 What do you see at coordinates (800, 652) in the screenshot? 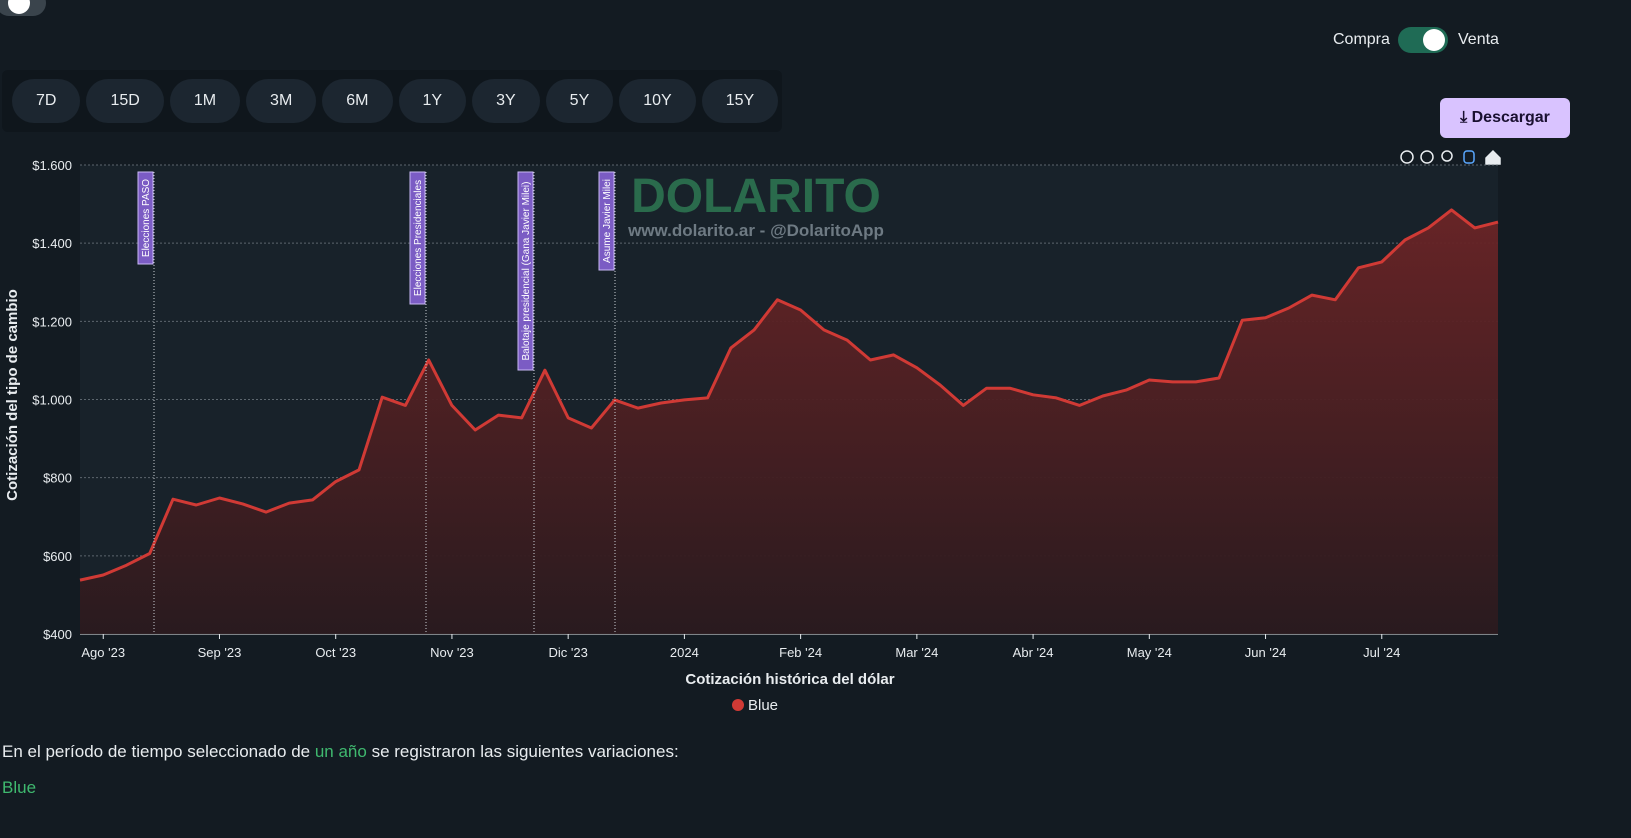
I see `x-tick-label: Feb '24` at bounding box center [800, 652].